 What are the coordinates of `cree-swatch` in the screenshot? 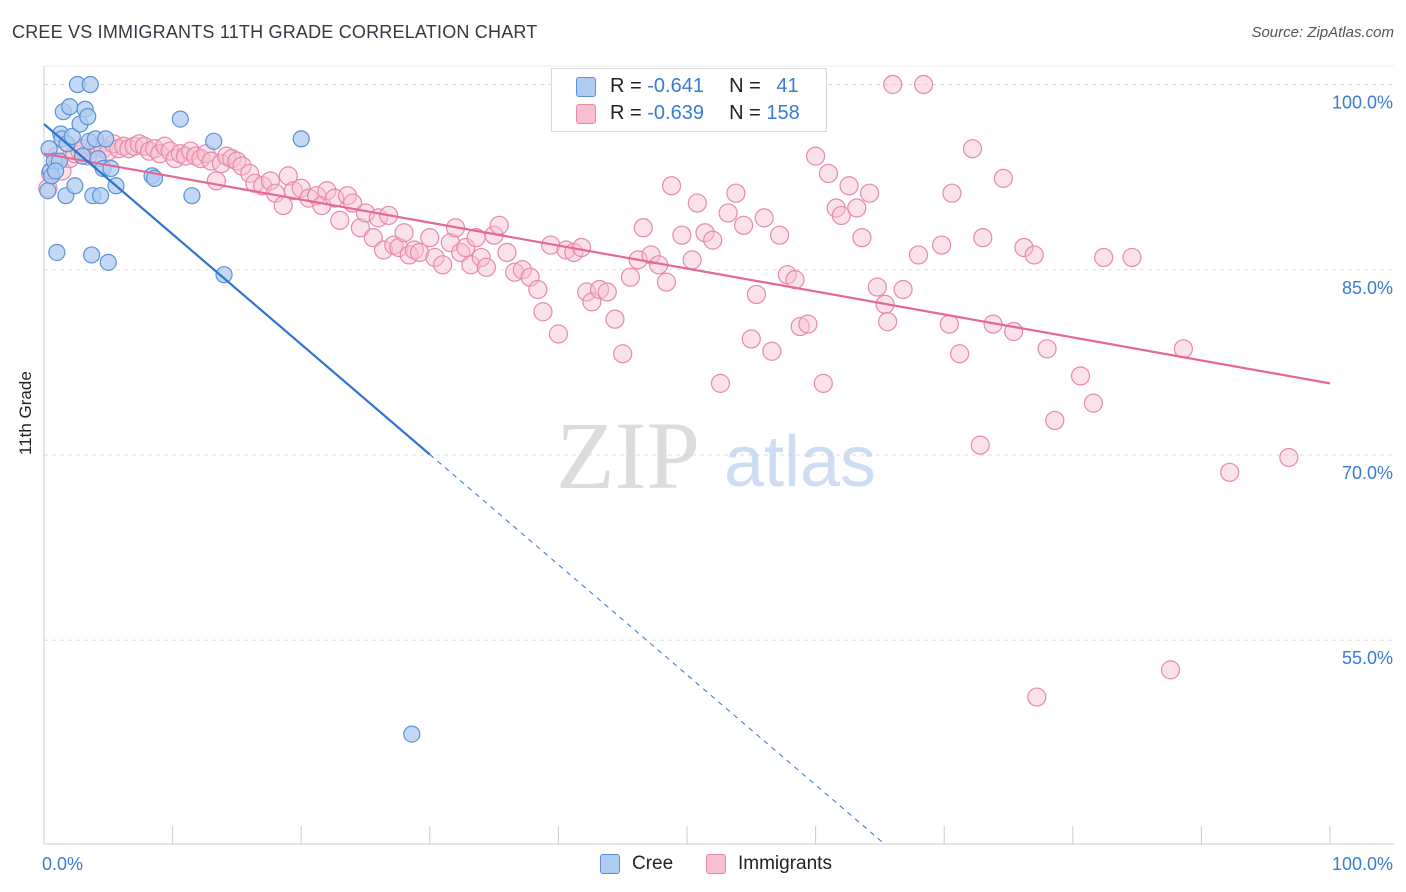 It's located at (610, 864).